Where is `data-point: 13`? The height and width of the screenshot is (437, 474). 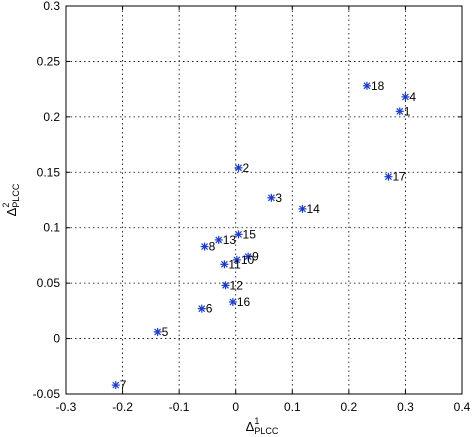 data-point: 13 is located at coordinates (225, 240).